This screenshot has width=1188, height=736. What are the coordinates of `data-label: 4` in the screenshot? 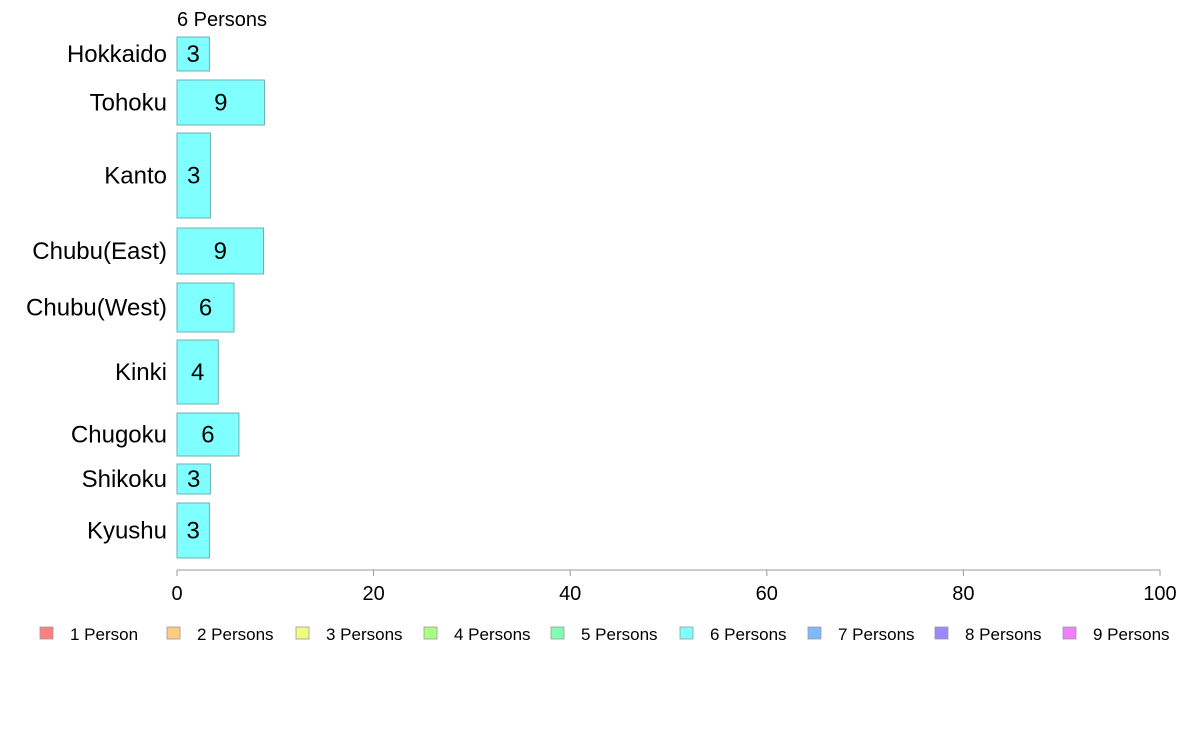 It's located at (197, 372).